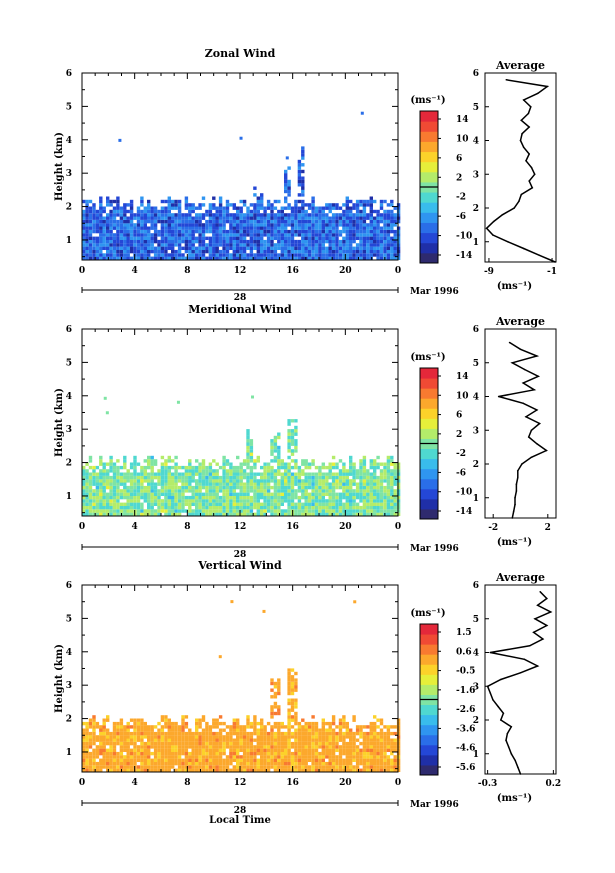  I want to click on y-tick-label: 4, so click(69, 397).